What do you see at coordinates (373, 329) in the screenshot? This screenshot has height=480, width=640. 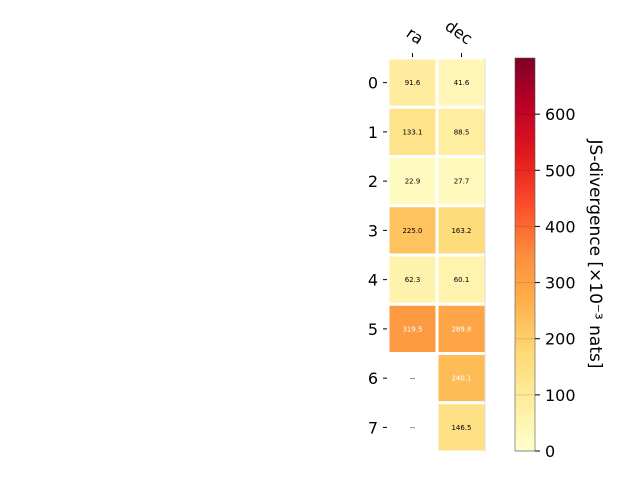 I see `row-tick-label: 5` at bounding box center [373, 329].